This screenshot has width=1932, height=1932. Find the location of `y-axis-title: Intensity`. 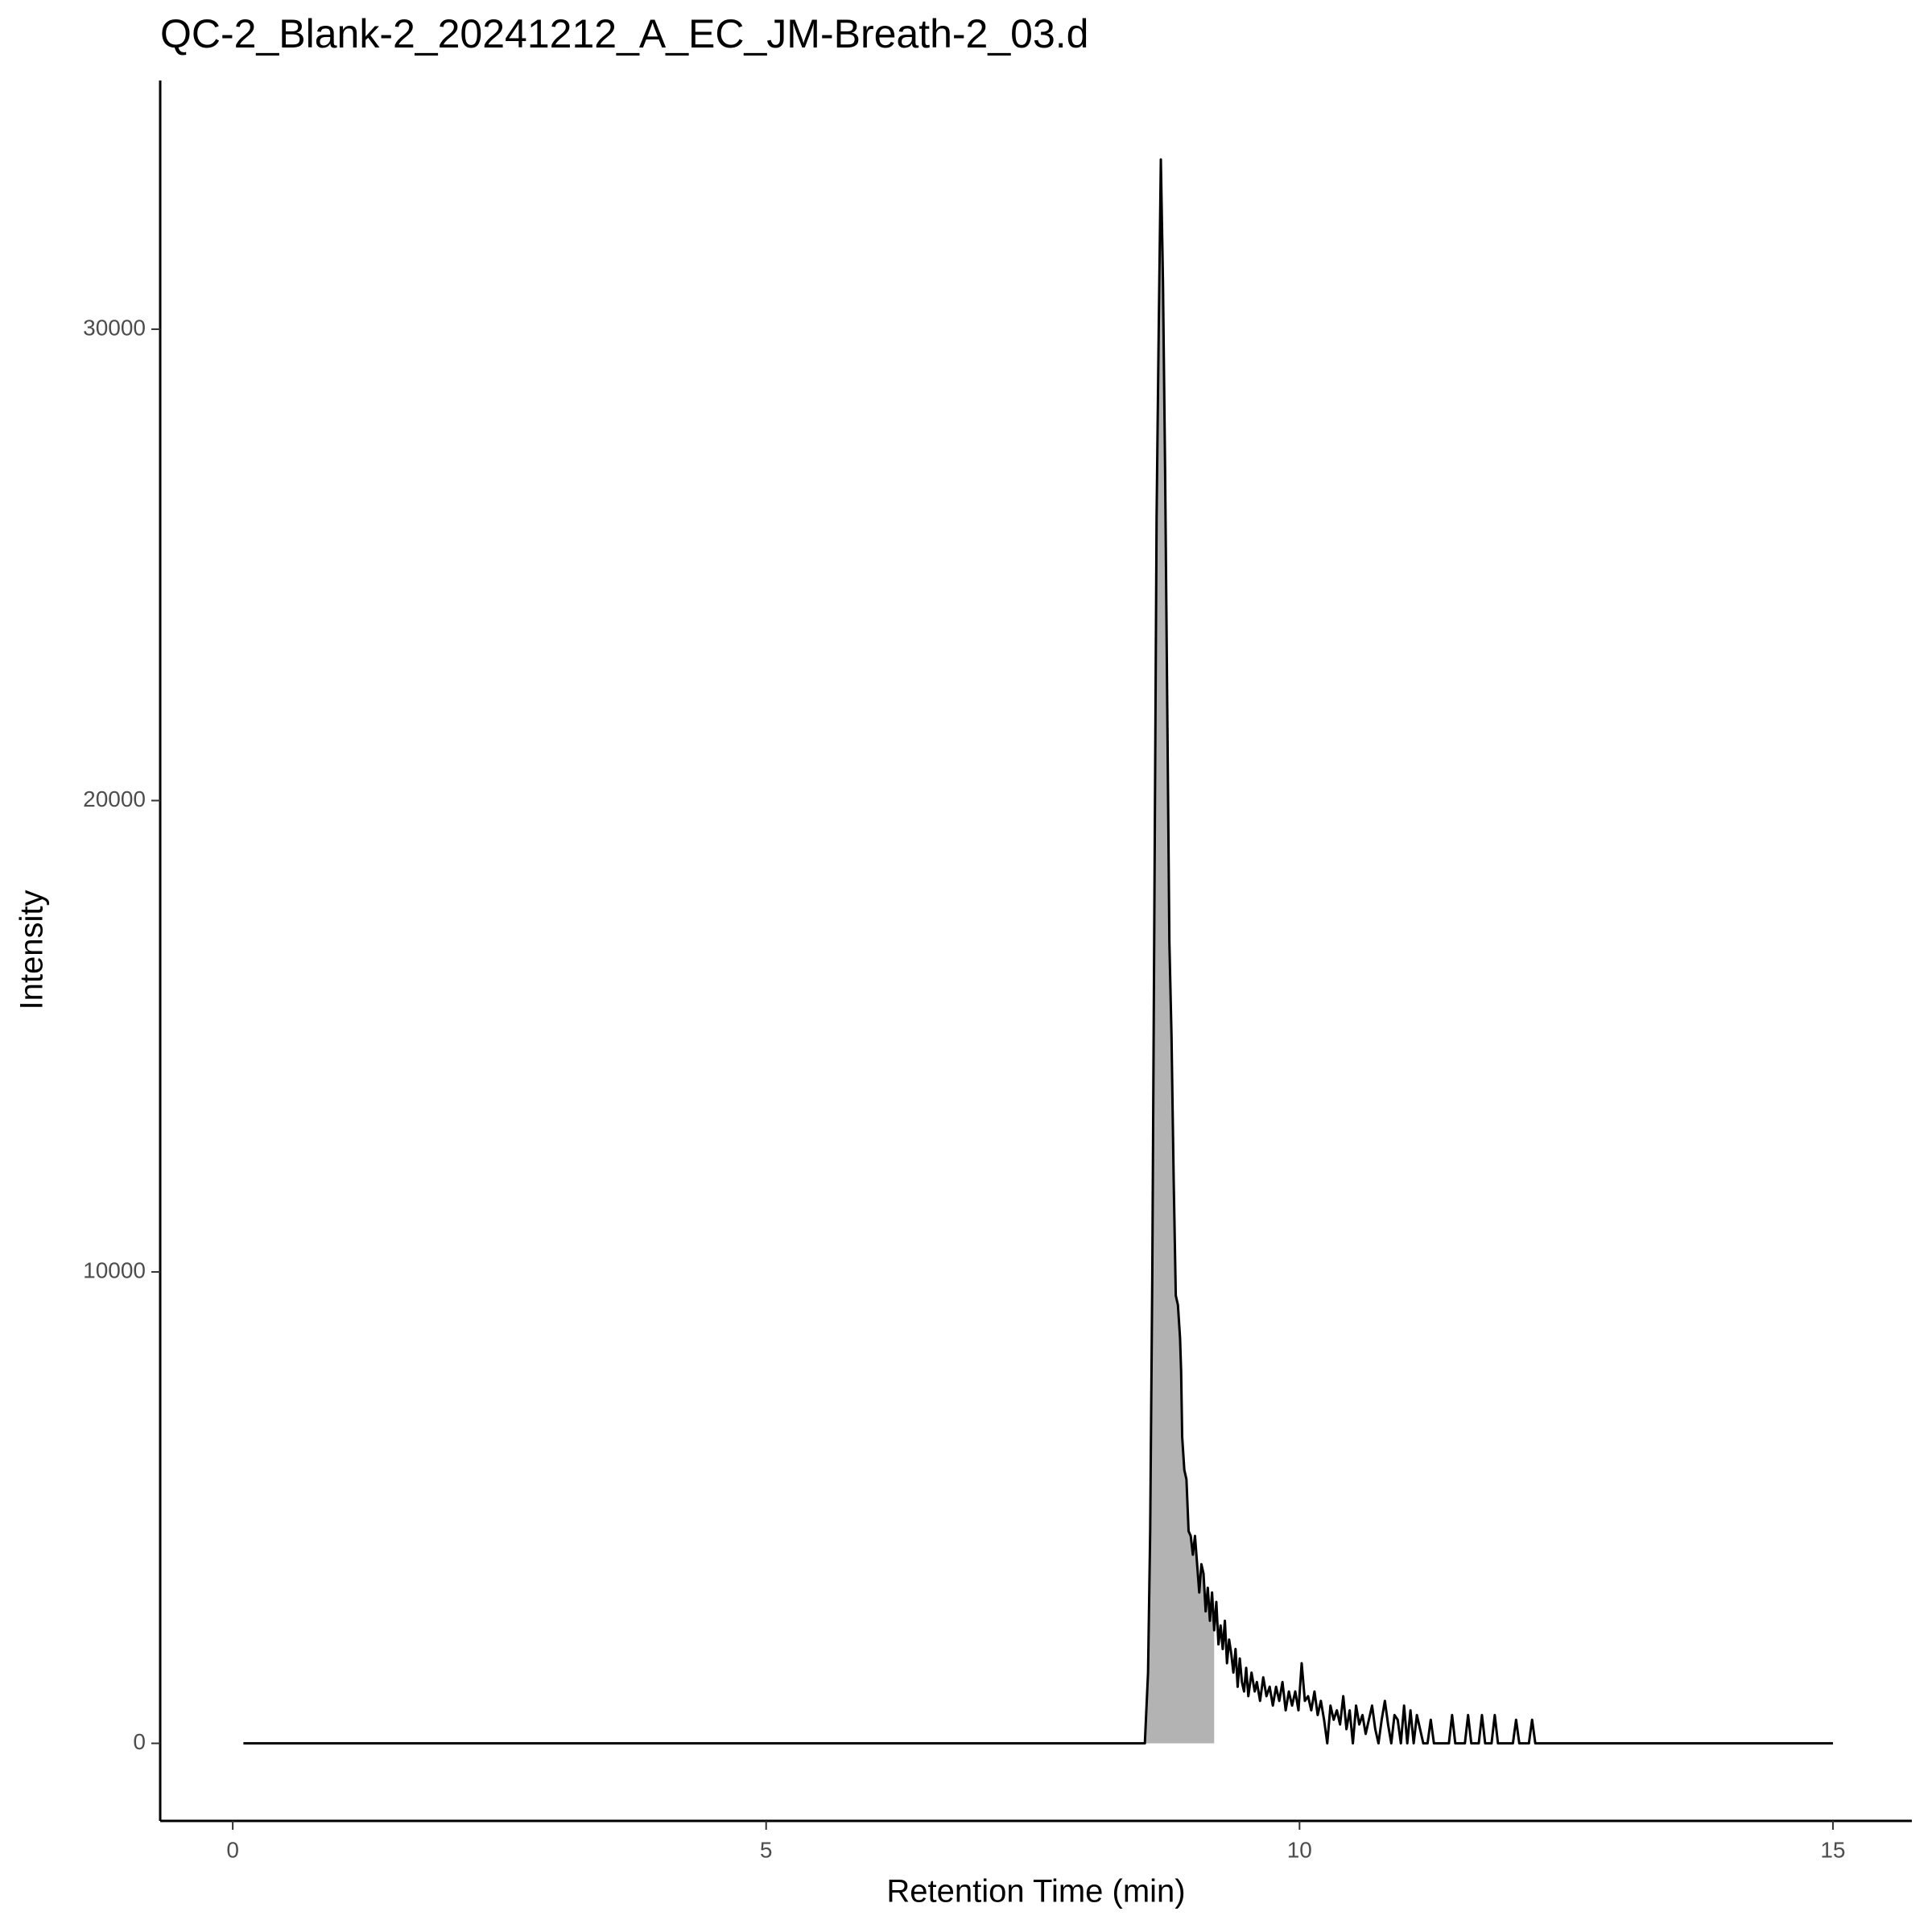

y-axis-title: Intensity is located at coordinates (32, 950).